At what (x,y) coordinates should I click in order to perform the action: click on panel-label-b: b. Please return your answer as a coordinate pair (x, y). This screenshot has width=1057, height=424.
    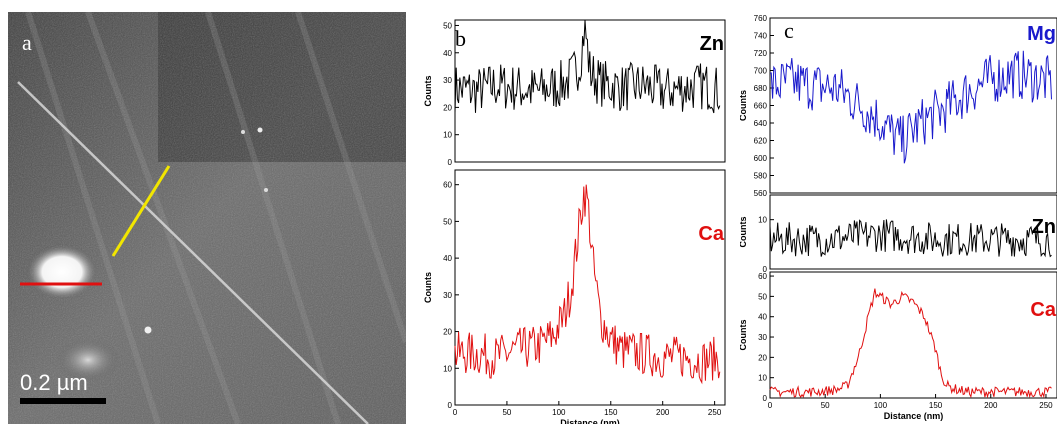
    Looking at the image, I should click on (460, 38).